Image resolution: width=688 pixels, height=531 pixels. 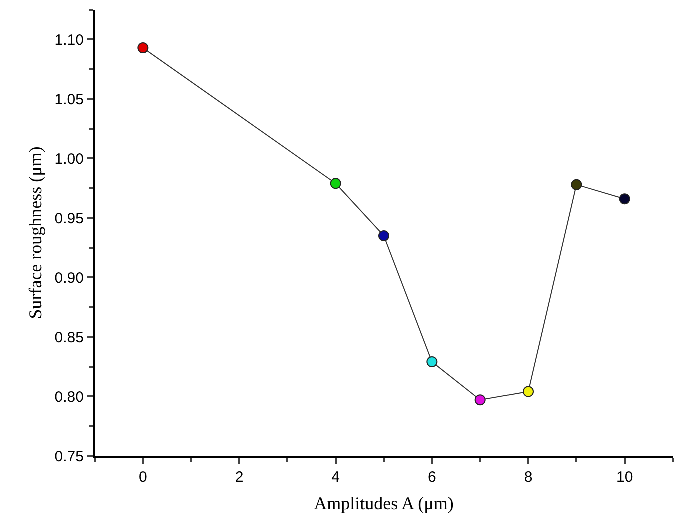 What do you see at coordinates (69, 278) in the screenshot?
I see `y-tick-label: 0.90` at bounding box center [69, 278].